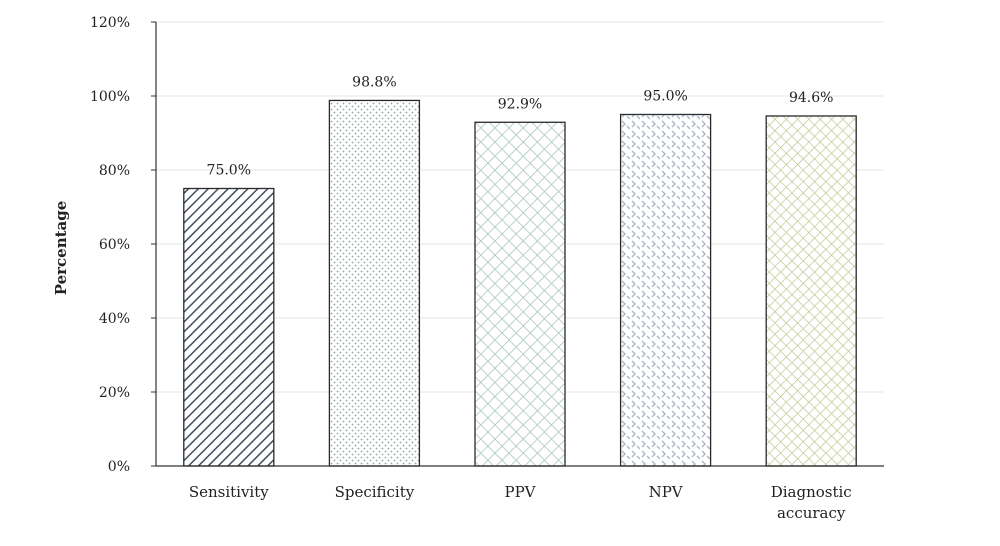 This screenshot has height=546, width=1000. I want to click on y-axis-title: Percentage, so click(61, 248).